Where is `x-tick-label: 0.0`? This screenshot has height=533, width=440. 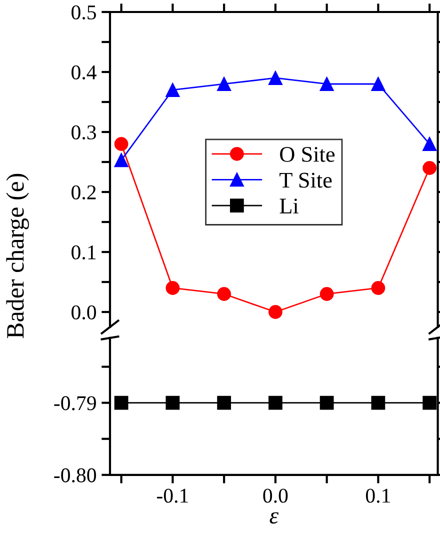
x-tick-label: 0.0 is located at coordinates (275, 495).